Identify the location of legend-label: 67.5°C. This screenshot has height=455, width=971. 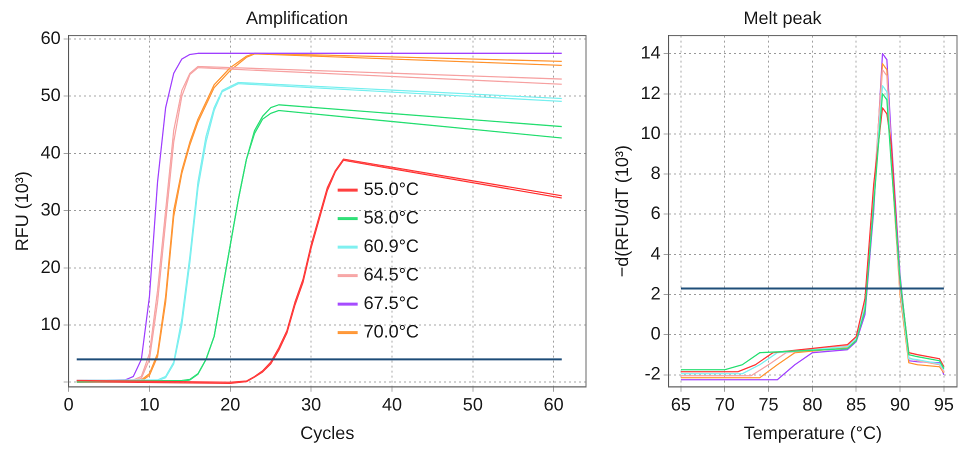
(391, 303).